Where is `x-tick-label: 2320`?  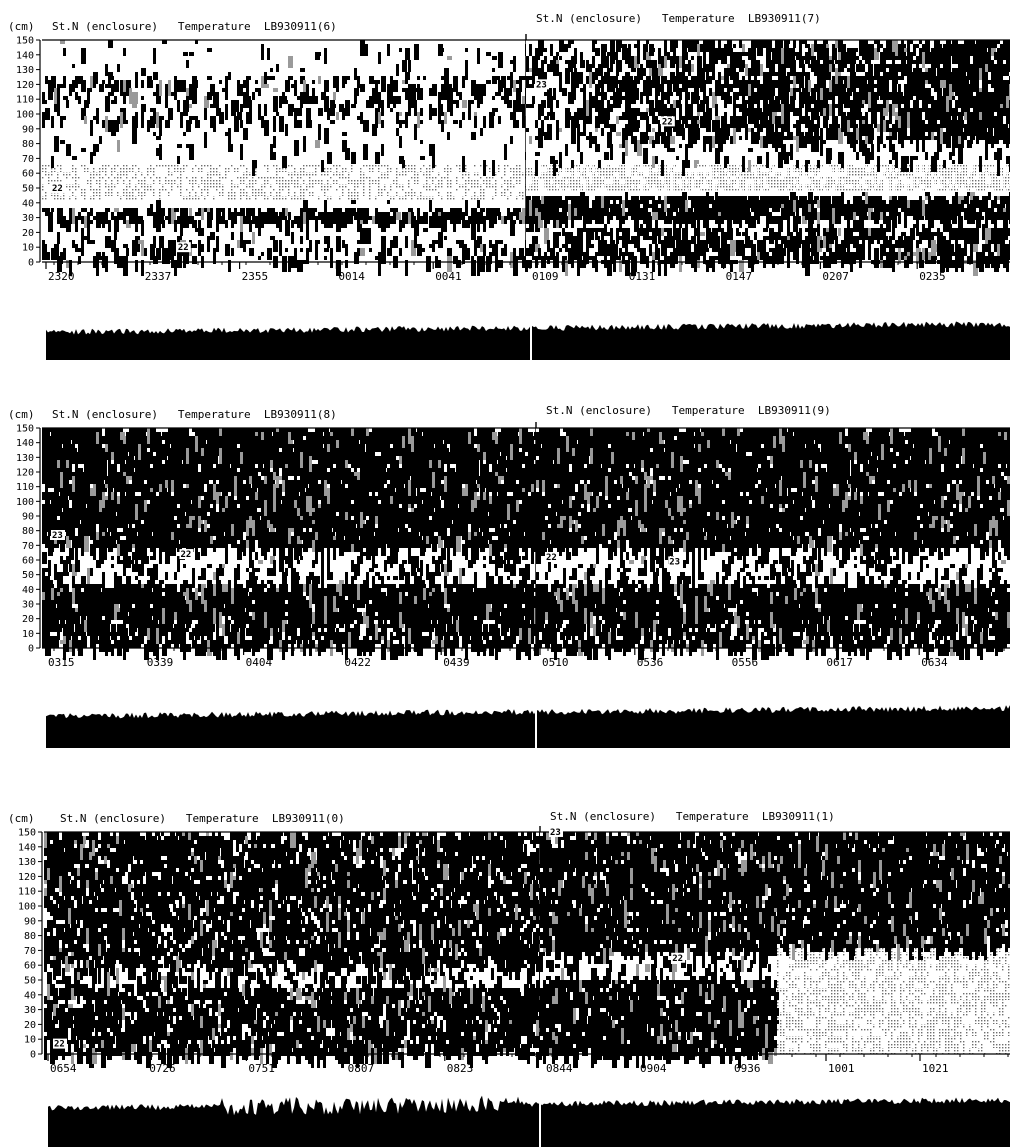 x-tick-label: 2320 is located at coordinates (61, 276).